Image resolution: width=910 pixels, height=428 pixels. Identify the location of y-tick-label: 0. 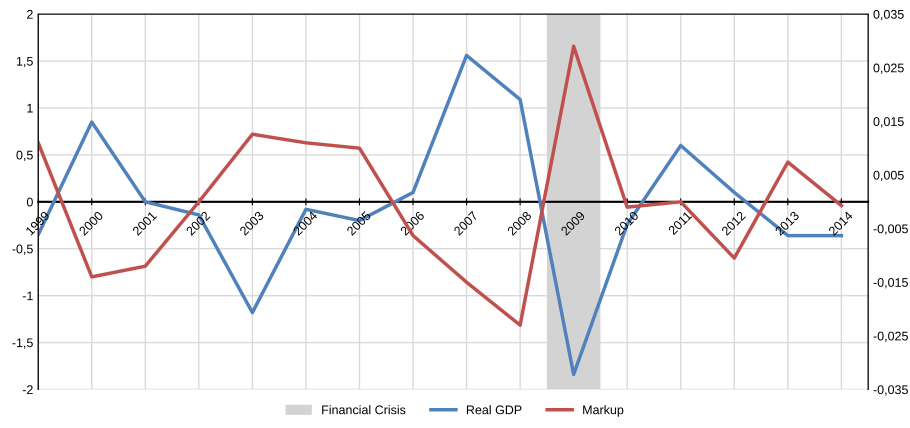
(29, 202).